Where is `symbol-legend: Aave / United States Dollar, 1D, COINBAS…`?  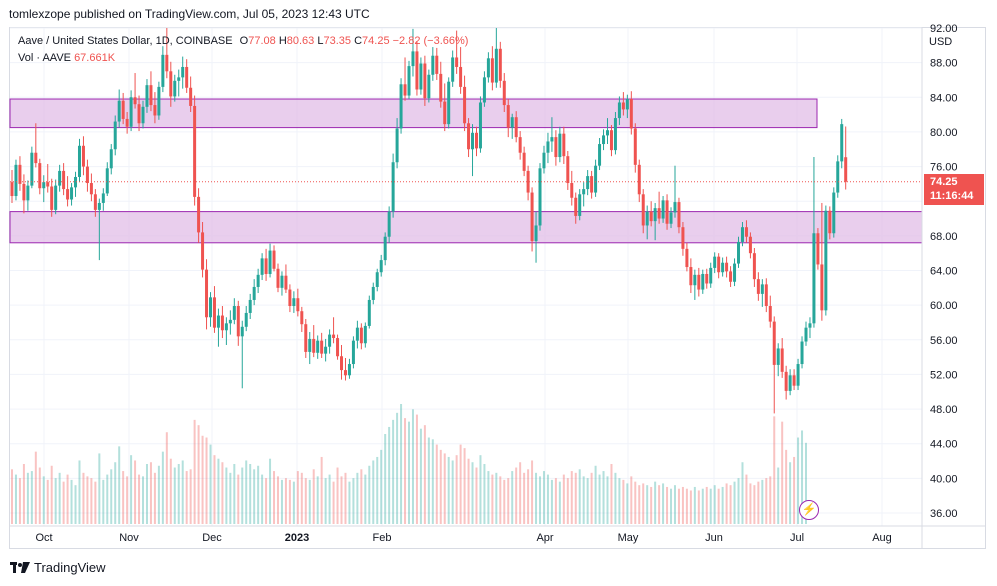
symbol-legend: Aave / United States Dollar, 1D, COINBAS… is located at coordinates (243, 41).